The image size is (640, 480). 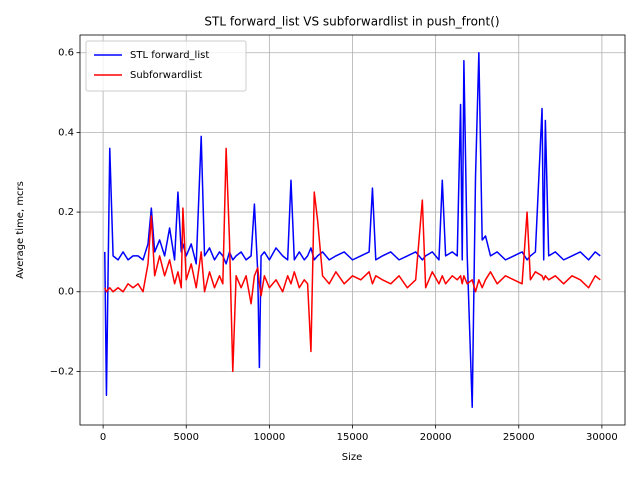 What do you see at coordinates (66, 292) in the screenshot?
I see `y-tick-label: 0.0` at bounding box center [66, 292].